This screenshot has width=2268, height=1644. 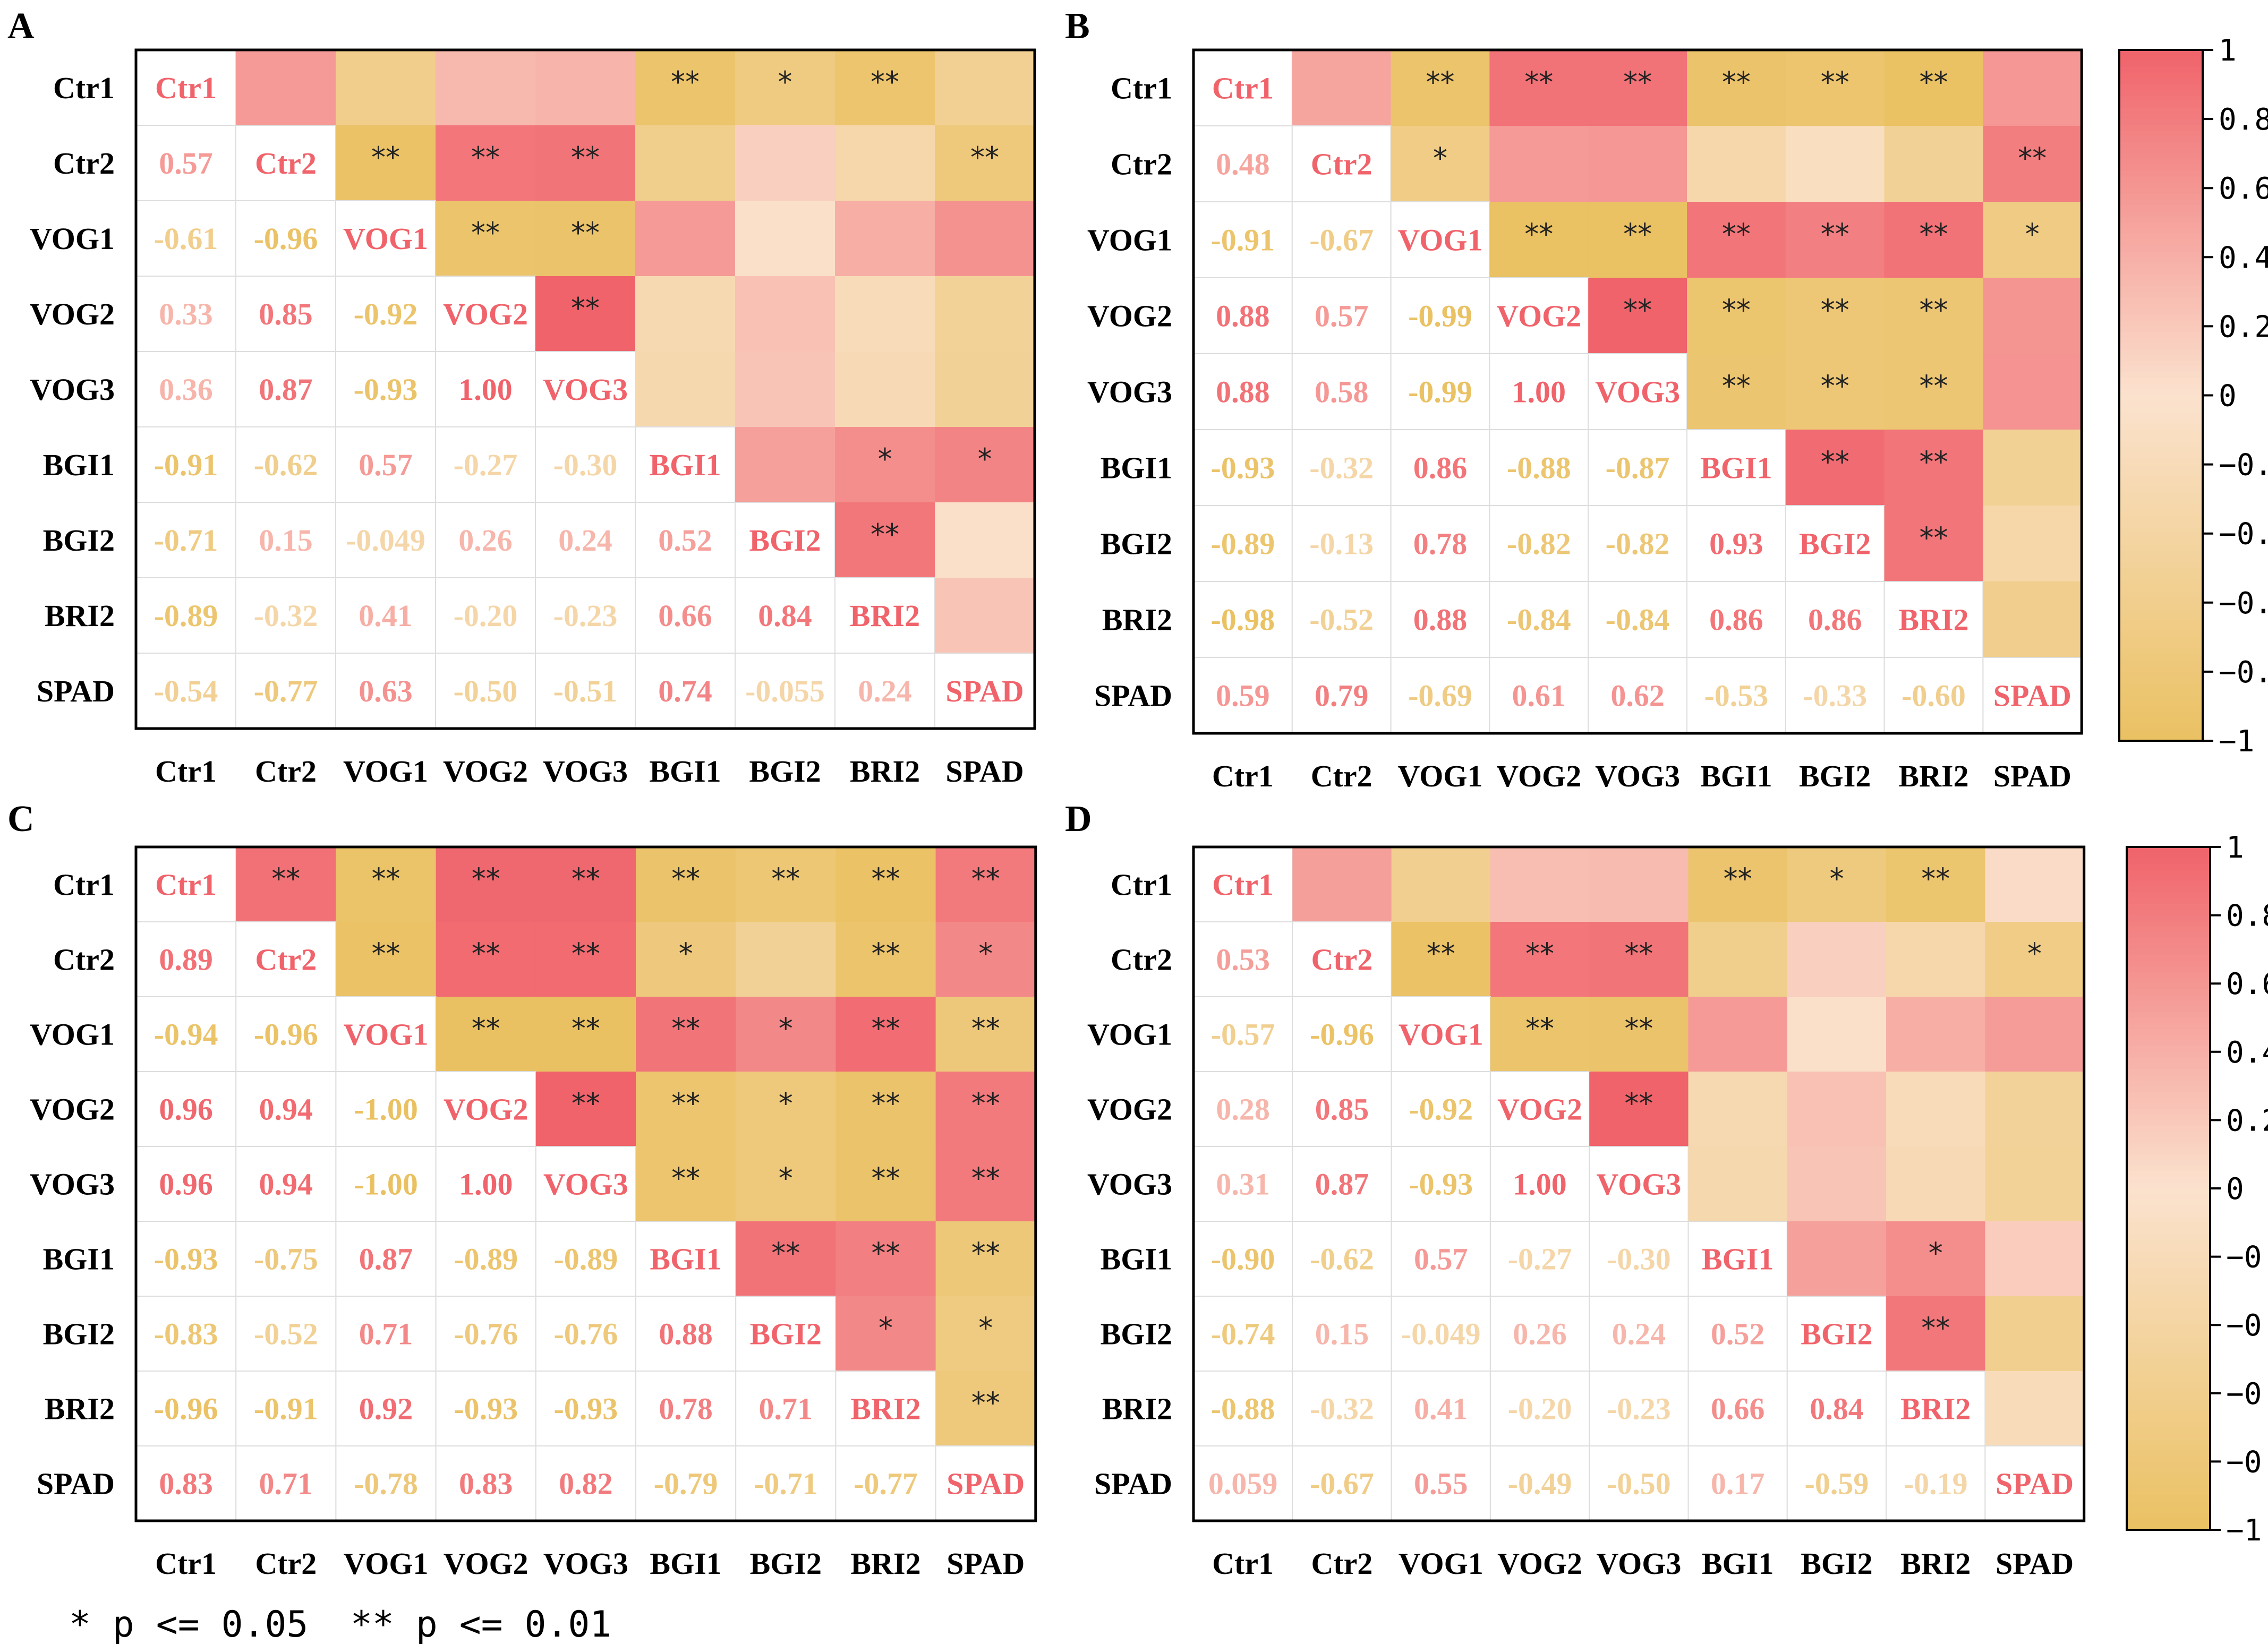 I want to click on coefficient-label: 0.66, so click(x=685, y=615).